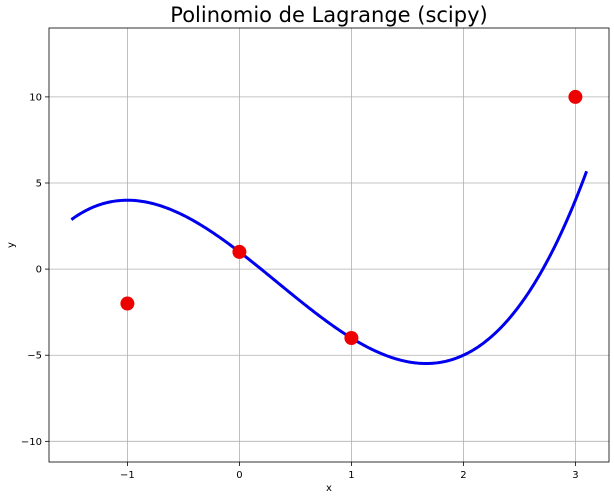 This screenshot has height=501, width=614. I want to click on y-axis-label: y, so click(11, 245).